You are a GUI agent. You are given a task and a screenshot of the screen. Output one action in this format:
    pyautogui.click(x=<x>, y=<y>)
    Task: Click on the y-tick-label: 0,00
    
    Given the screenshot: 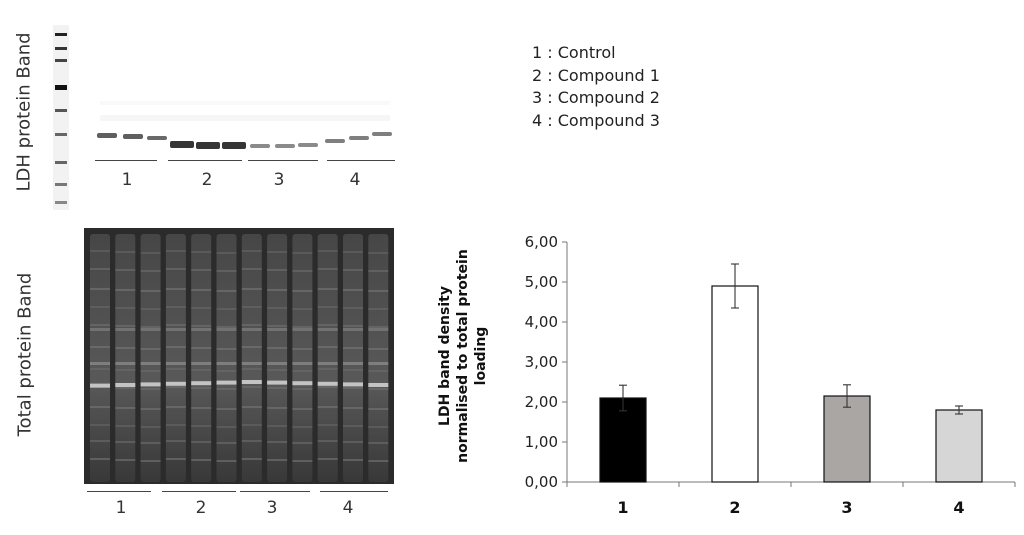 What is the action you would take?
    pyautogui.click(x=541, y=482)
    